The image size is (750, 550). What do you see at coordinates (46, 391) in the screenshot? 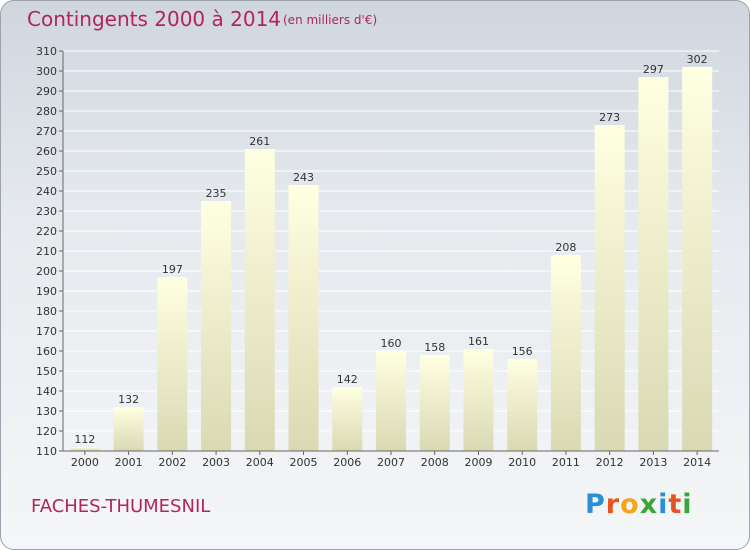
I see `y-tick-label: 140` at bounding box center [46, 391].